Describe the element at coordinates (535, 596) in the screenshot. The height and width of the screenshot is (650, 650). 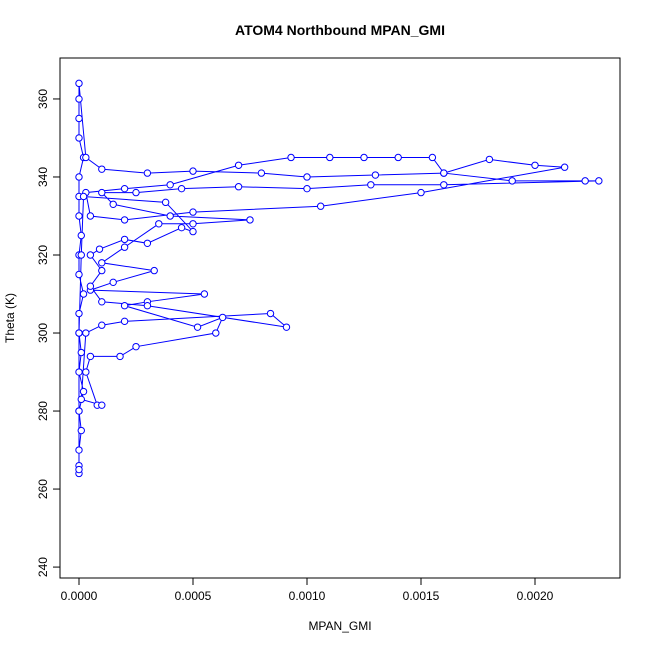
I see `x-tick-label: 0.0020` at that location.